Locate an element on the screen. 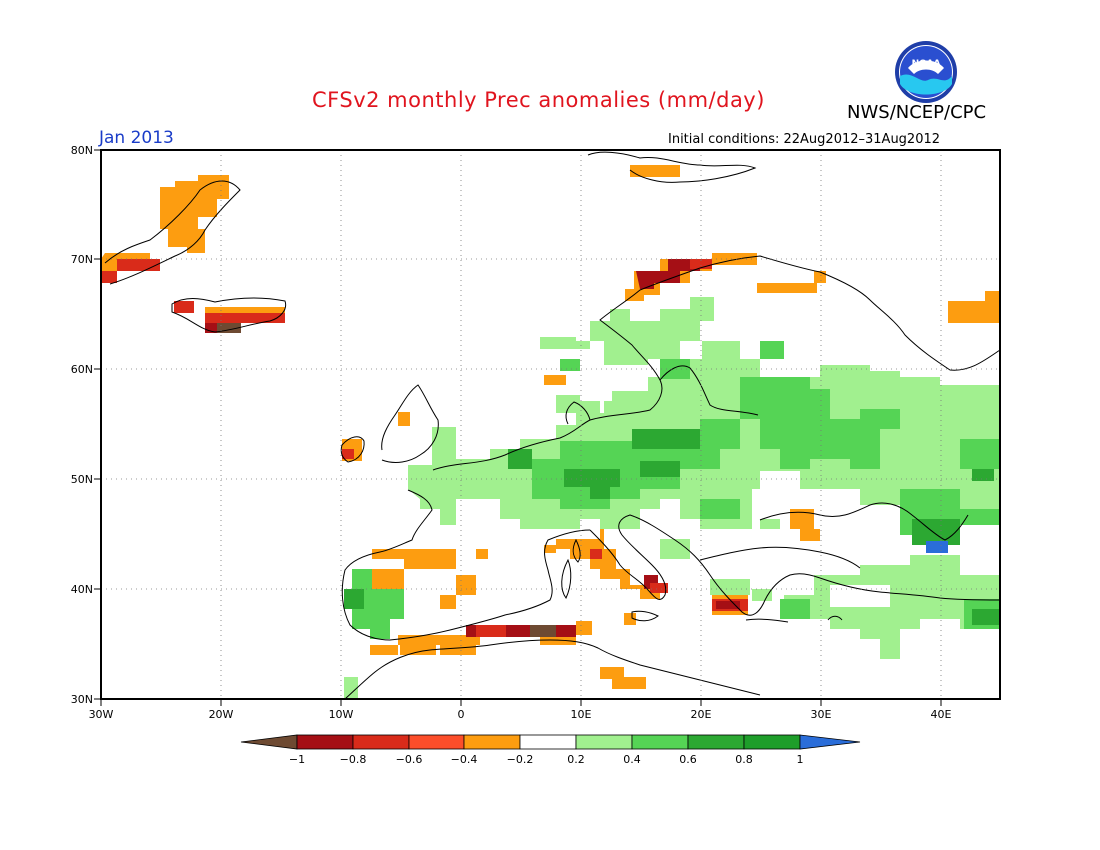 The height and width of the screenshot is (850, 1100). colorbar-label: 1 is located at coordinates (800, 759).